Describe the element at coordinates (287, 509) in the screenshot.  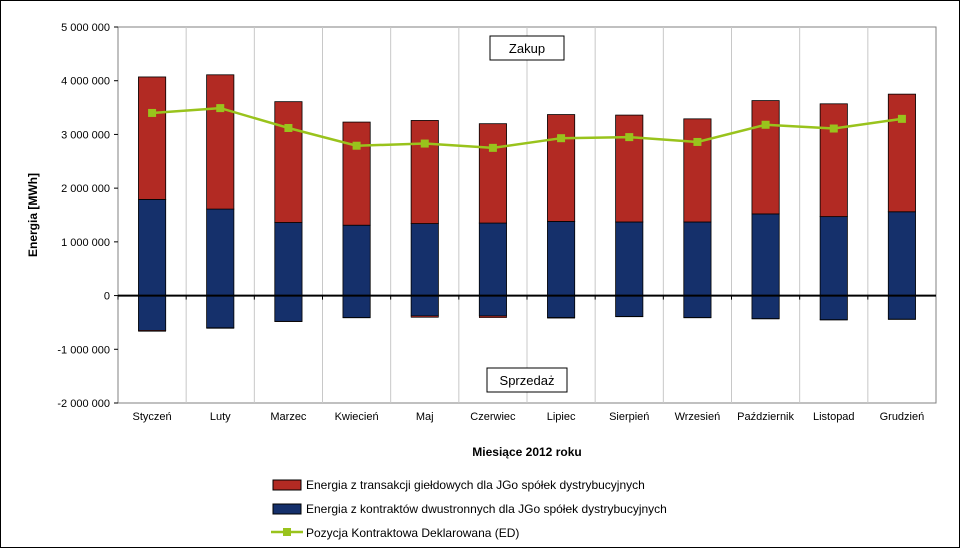
I see `legend-swatch-bilateral` at that location.